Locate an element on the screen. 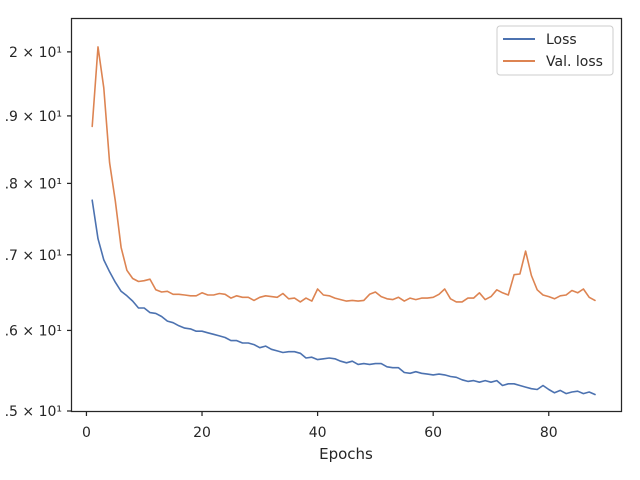 Image resolution: width=640 pixels, height=480 pixels. y-tick-label: 2 × 10¹ is located at coordinates (35, 53).